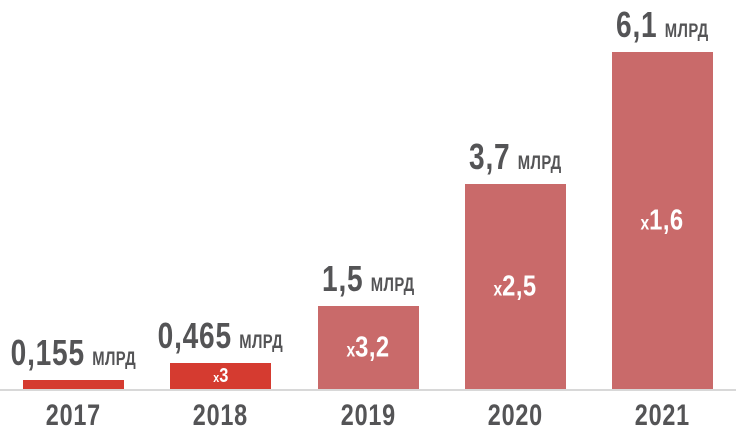 The image size is (736, 442). What do you see at coordinates (519, 286) in the screenshot?
I see `growth-multiplier-value: 2,5` at bounding box center [519, 286].